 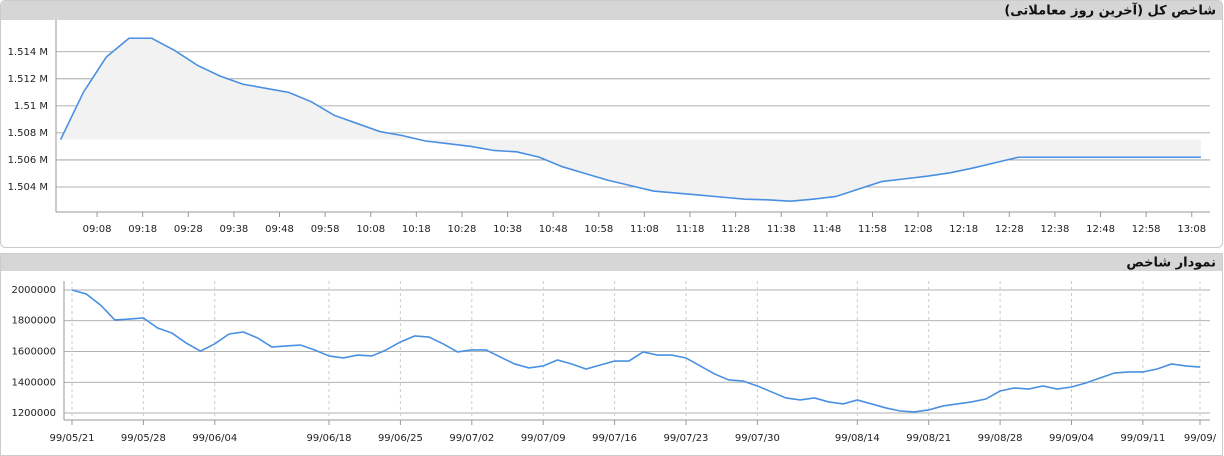 What do you see at coordinates (614, 438) in the screenshot?
I see `x-tick-label: 99/07/16` at bounding box center [614, 438].